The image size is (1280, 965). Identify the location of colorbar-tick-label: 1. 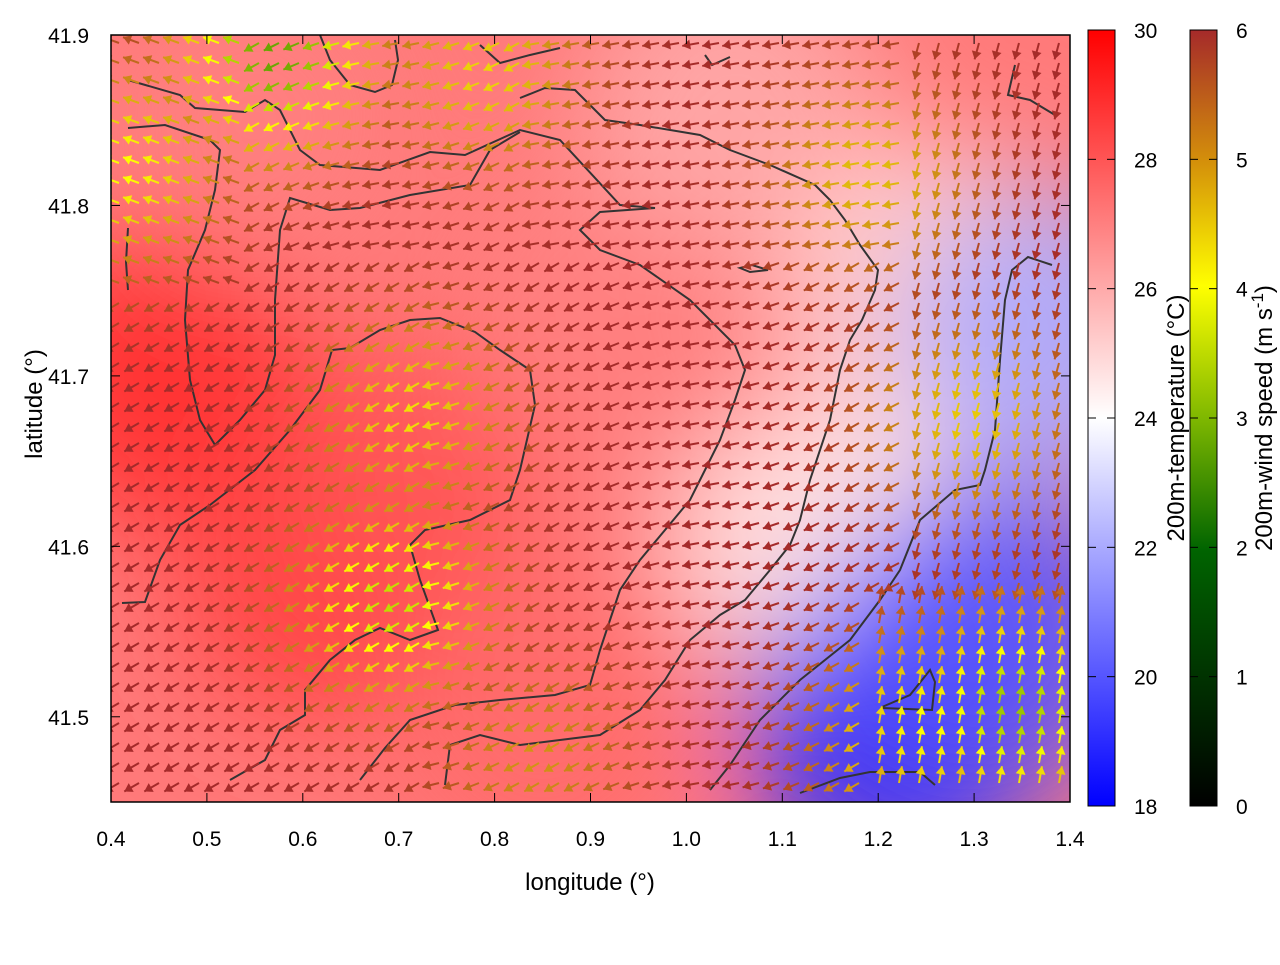
(1242, 678).